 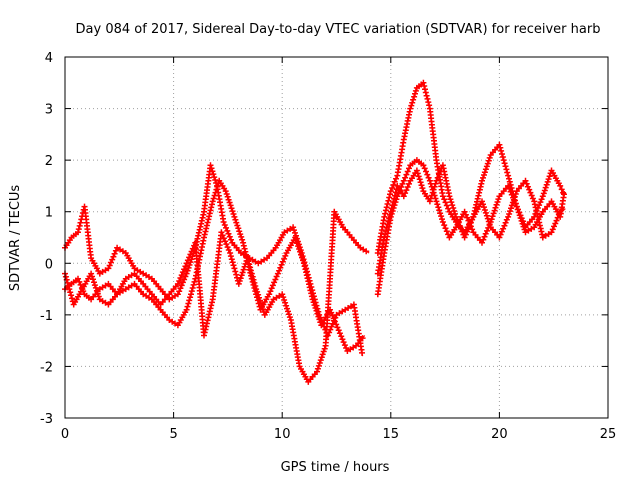 I want to click on y-tick-label: 1, so click(x=49, y=213).